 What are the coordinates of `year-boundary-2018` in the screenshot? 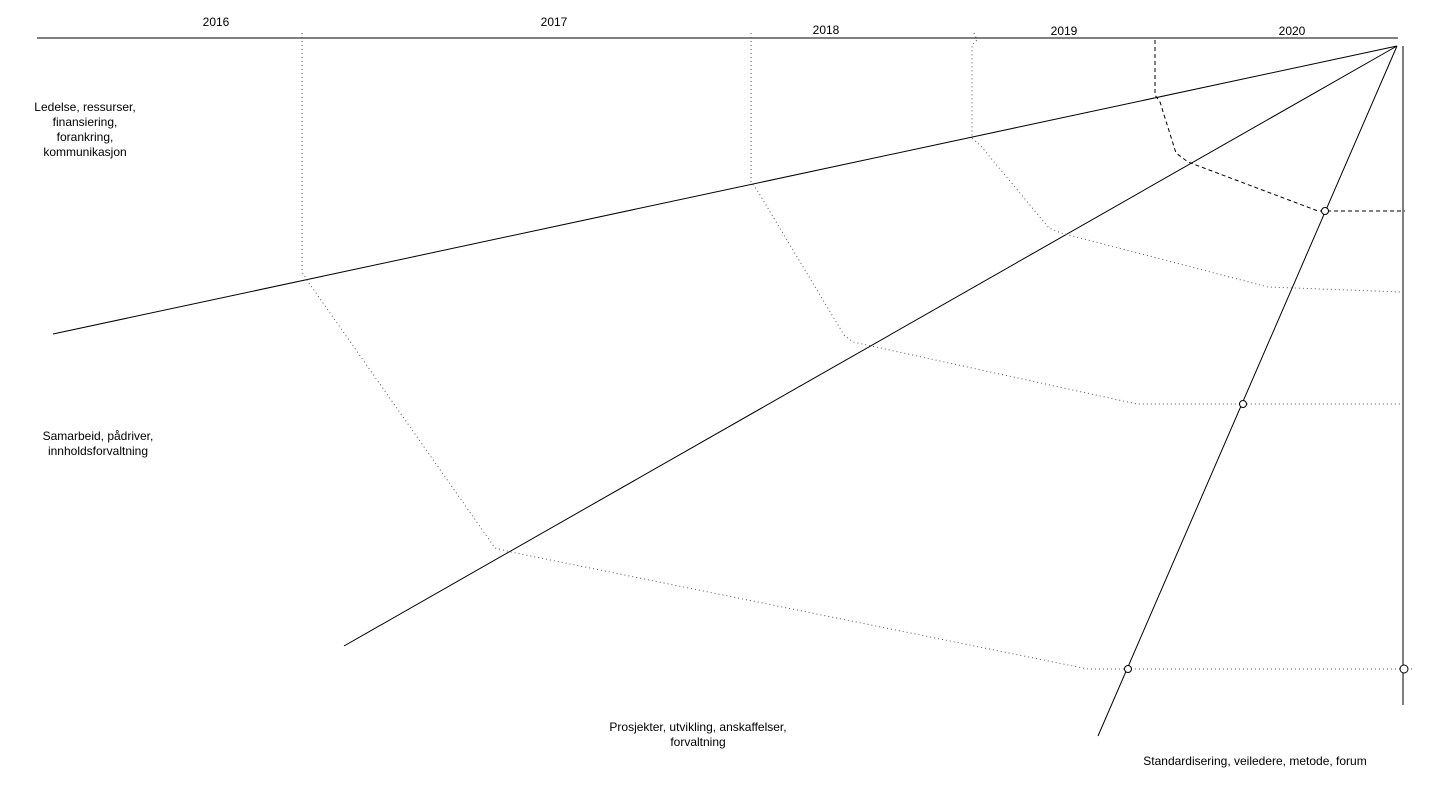 It's located at (1186, 162).